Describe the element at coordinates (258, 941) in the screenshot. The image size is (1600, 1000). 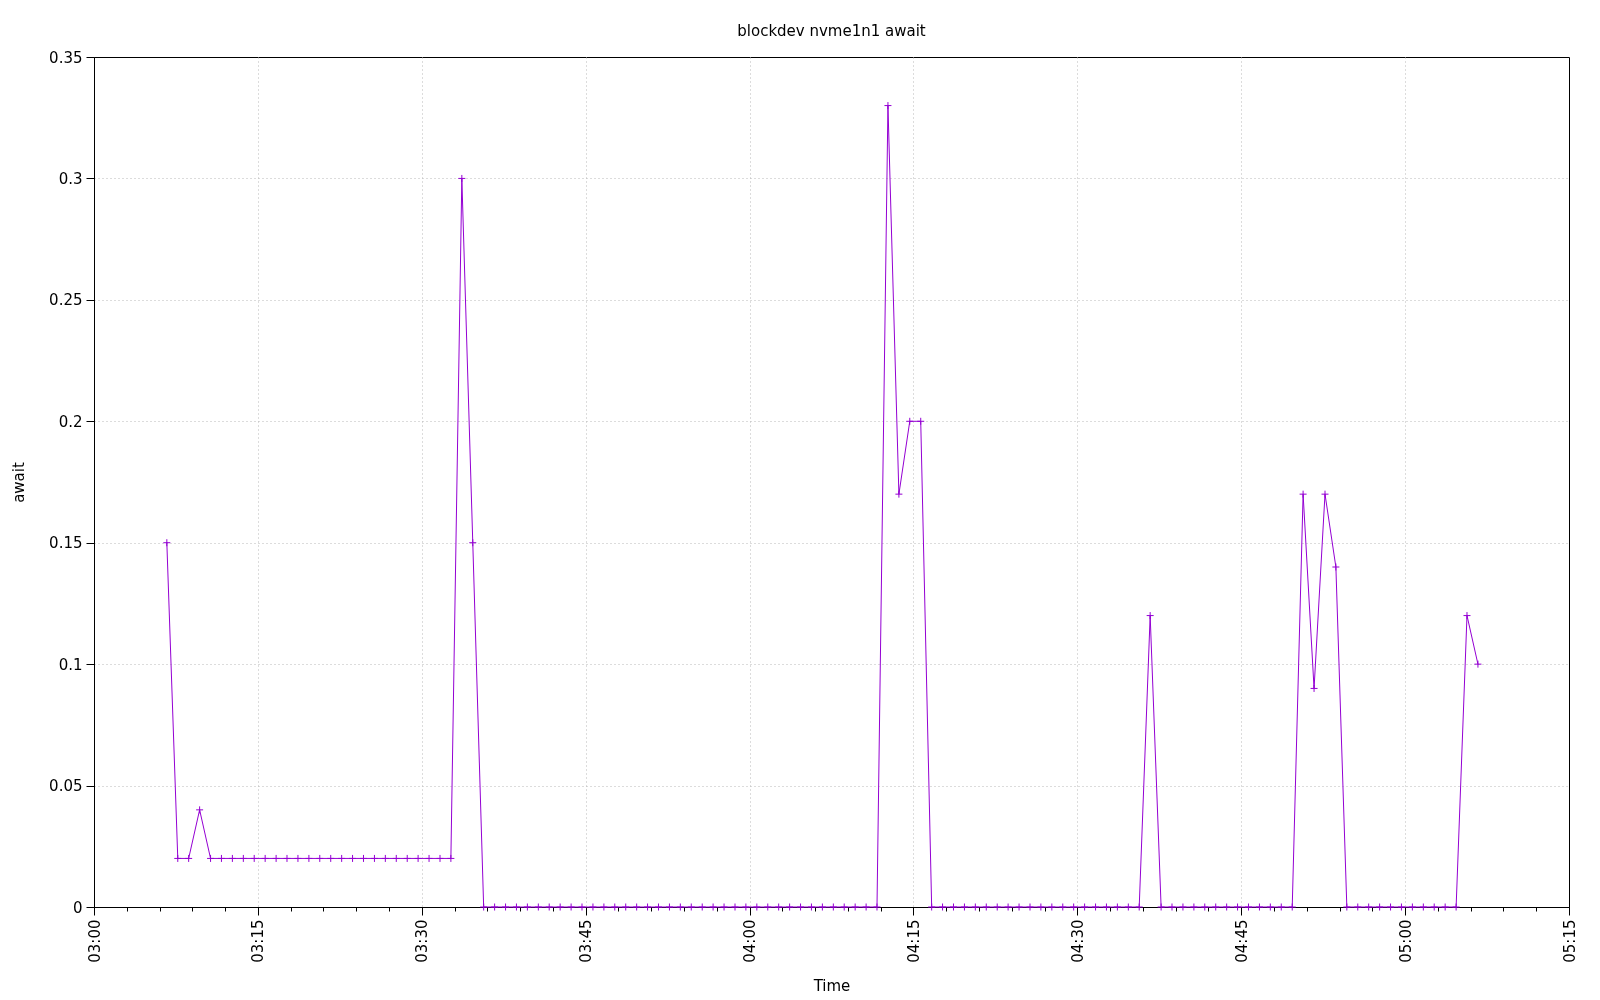
I see `x-tick-label: 03:15` at that location.